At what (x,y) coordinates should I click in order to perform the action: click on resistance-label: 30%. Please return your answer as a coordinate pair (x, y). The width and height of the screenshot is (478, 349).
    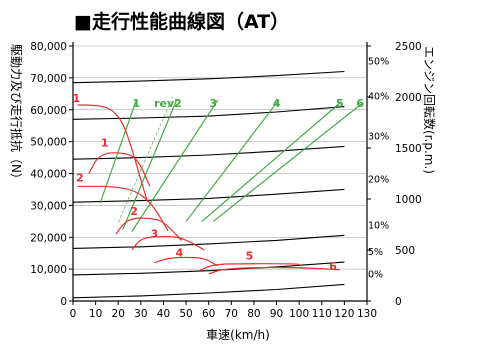
    Looking at the image, I should click on (378, 136).